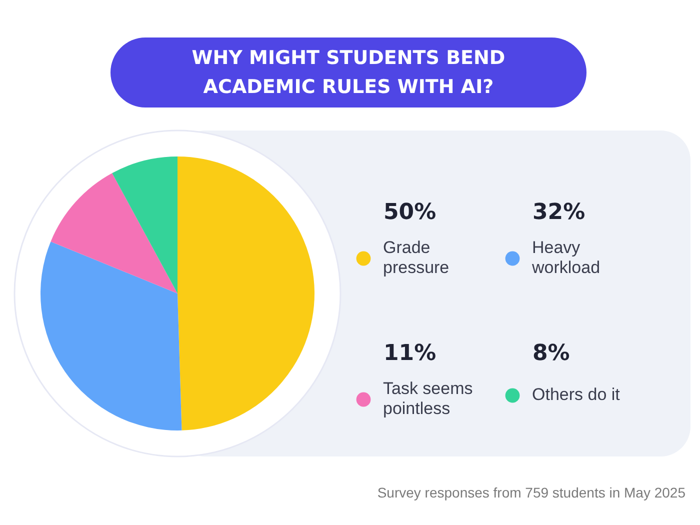 Image resolution: width=700 pixels, height=525 pixels. Describe the element at coordinates (428, 399) in the screenshot. I see `legend-label: Task seems pointless` at that location.